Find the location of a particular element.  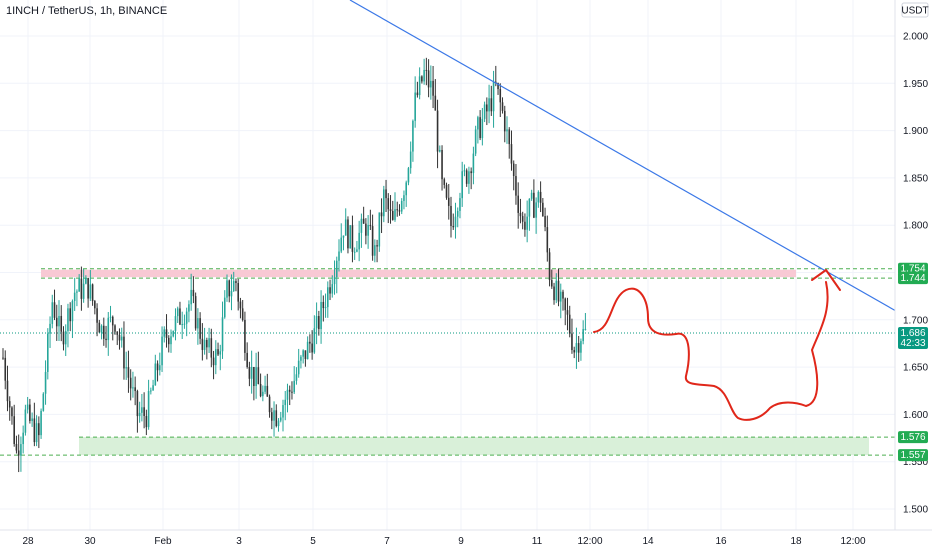

projection-path is located at coordinates (711, 351).